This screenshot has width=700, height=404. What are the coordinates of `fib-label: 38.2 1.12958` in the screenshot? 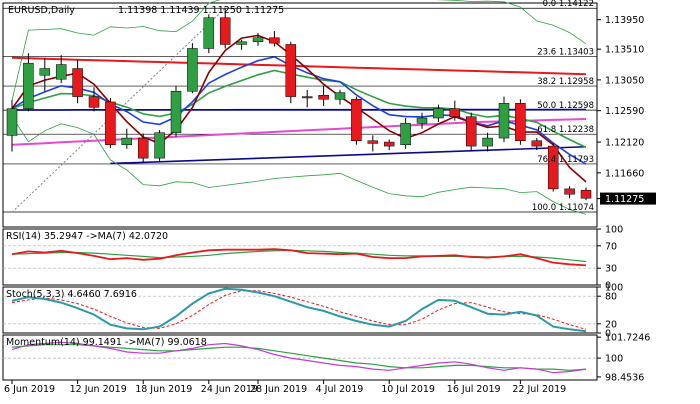 It's located at (565, 82).